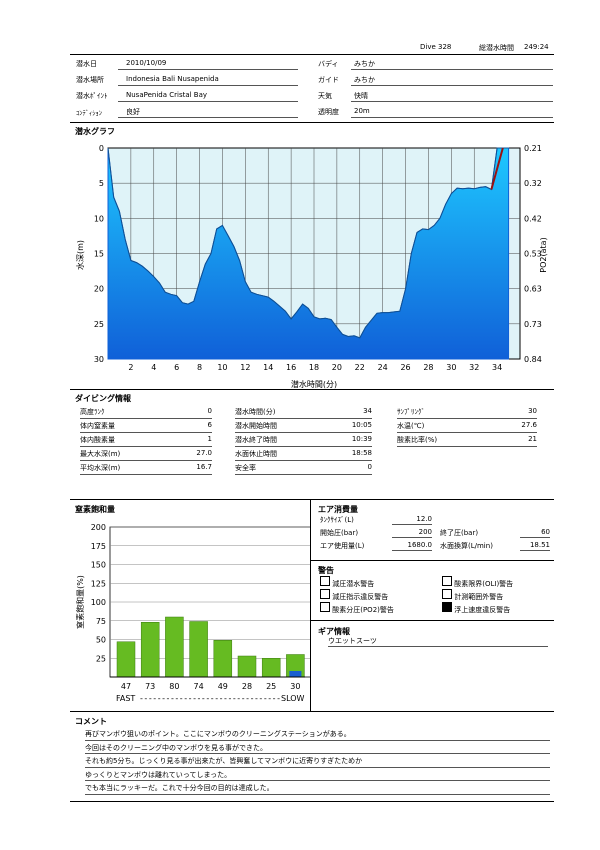 Image resolution: width=600 pixels, height=850 pixels. I want to click on po2-tick: 0.21, so click(533, 148).